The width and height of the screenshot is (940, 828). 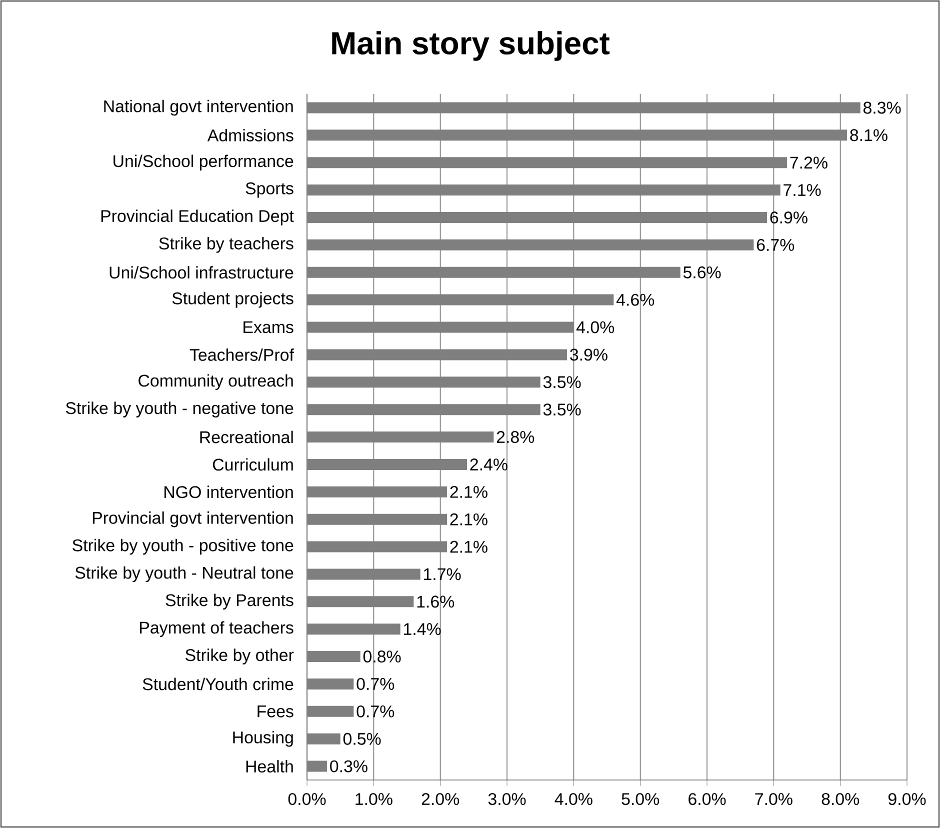 I want to click on y-tick-label: Provincial Education Dept, so click(x=197, y=218).